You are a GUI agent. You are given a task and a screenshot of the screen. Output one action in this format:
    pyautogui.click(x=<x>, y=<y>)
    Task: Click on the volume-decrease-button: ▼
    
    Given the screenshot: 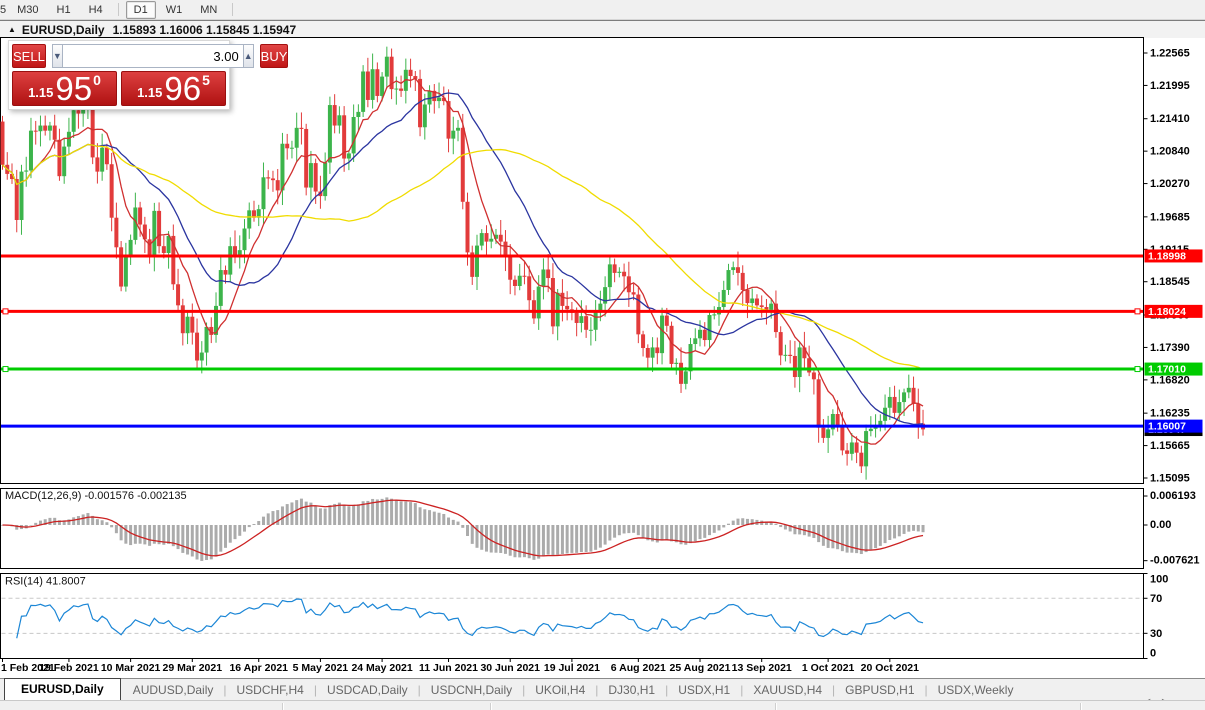 What is the action you would take?
    pyautogui.click(x=57, y=56)
    